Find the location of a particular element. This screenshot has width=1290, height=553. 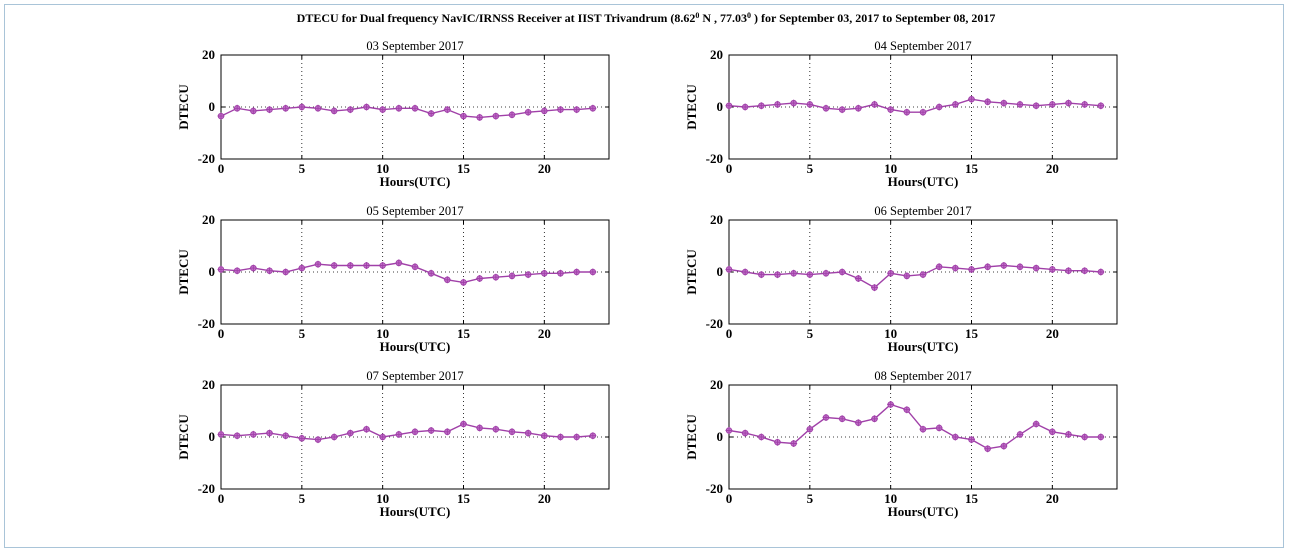

panel-title: 08 September 2017 is located at coordinates (922, 376).